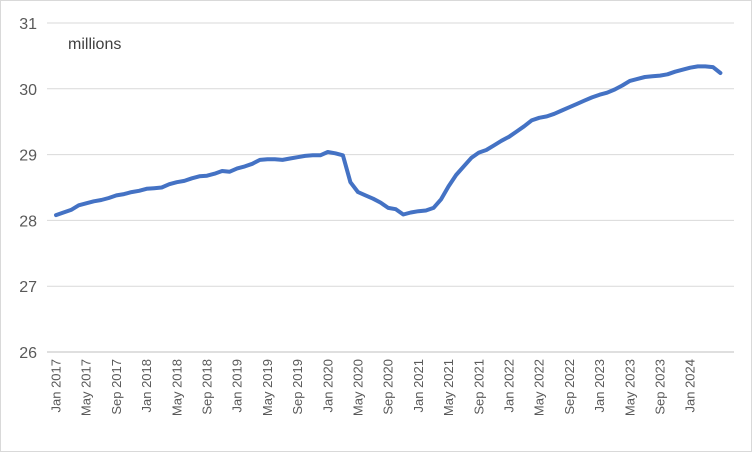  What do you see at coordinates (569, 387) in the screenshot?
I see `x-tick-label: Sep 2022` at bounding box center [569, 387].